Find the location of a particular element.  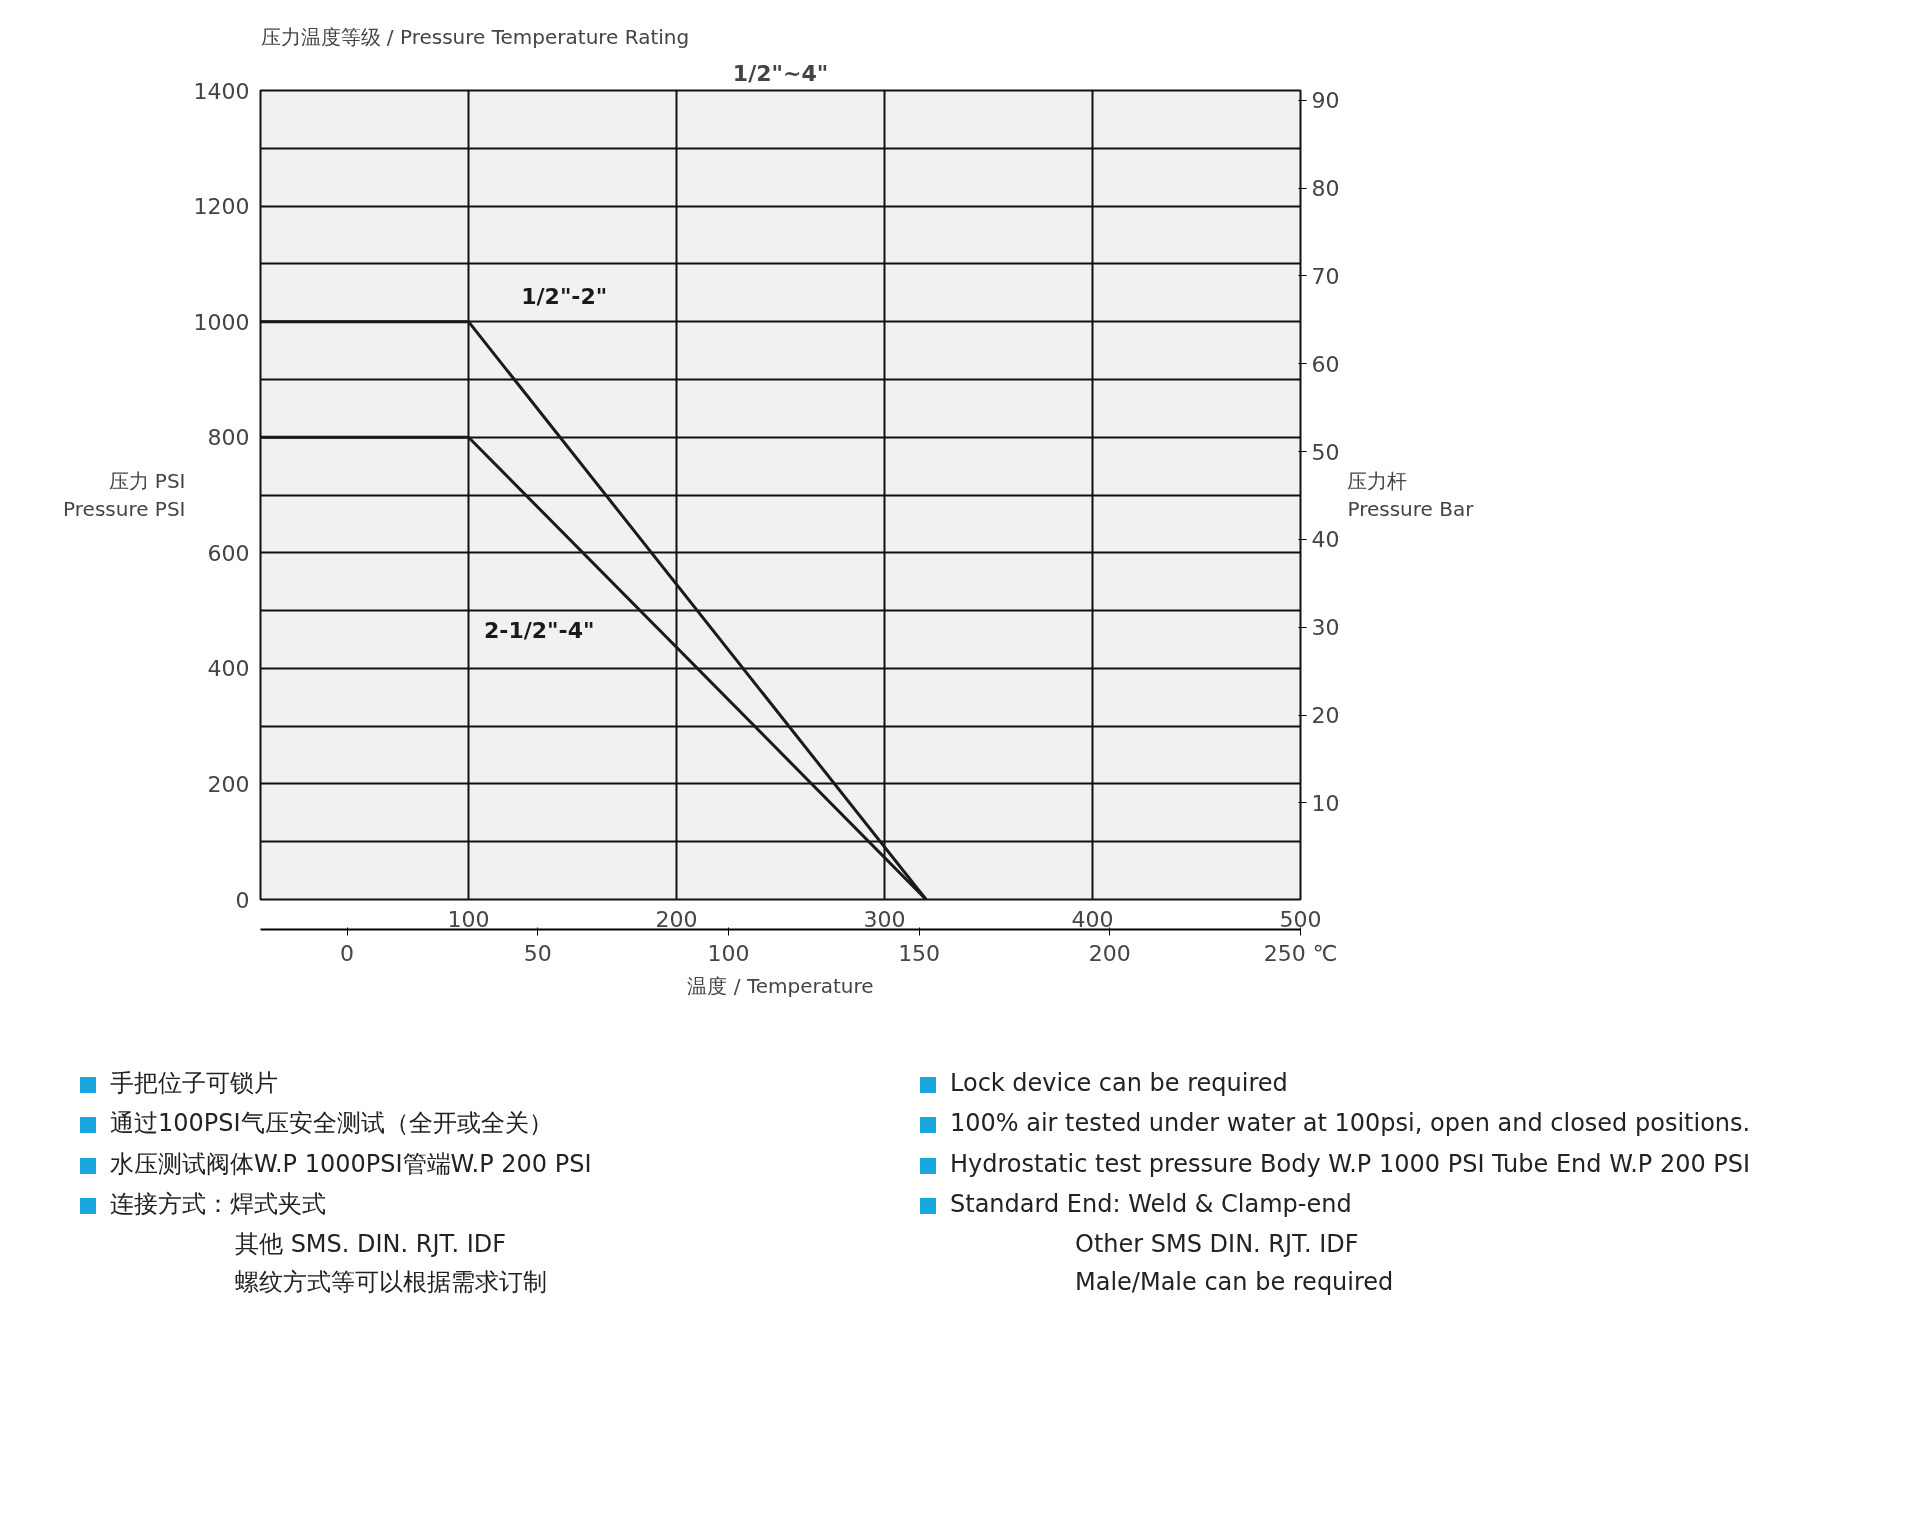

y2-tick-label: 10 is located at coordinates (1325, 803).